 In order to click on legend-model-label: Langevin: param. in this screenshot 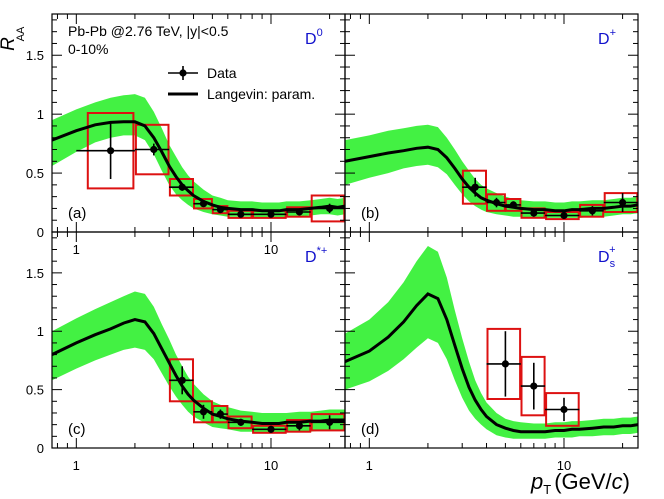, I will do `click(261, 94)`.